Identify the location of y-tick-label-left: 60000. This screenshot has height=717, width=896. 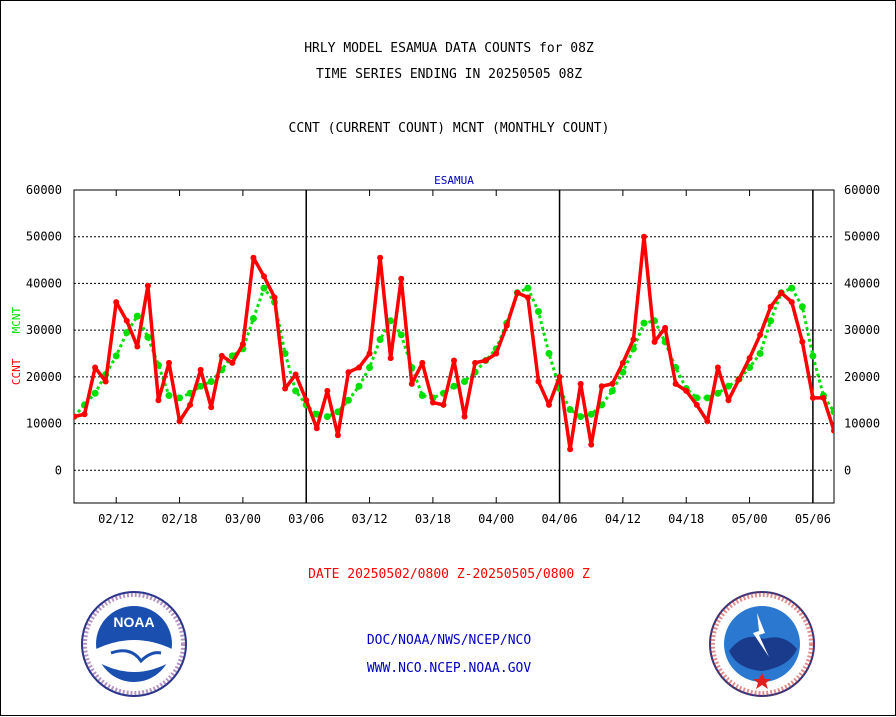
(44, 190).